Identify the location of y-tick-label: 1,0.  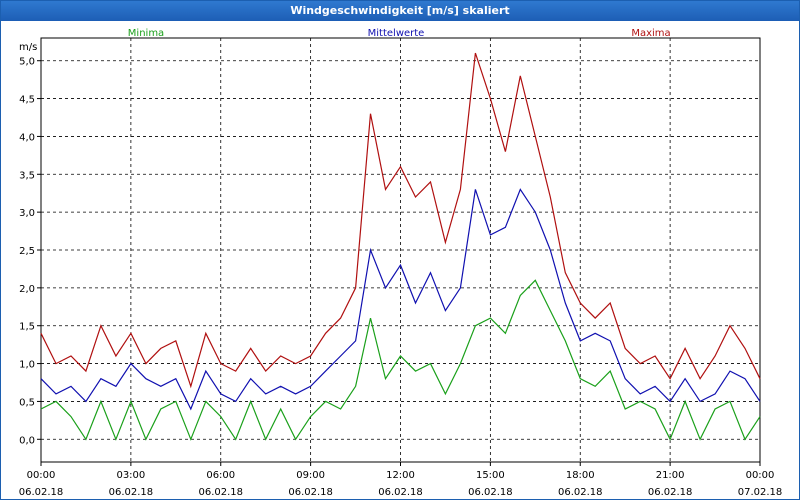
(27, 365).